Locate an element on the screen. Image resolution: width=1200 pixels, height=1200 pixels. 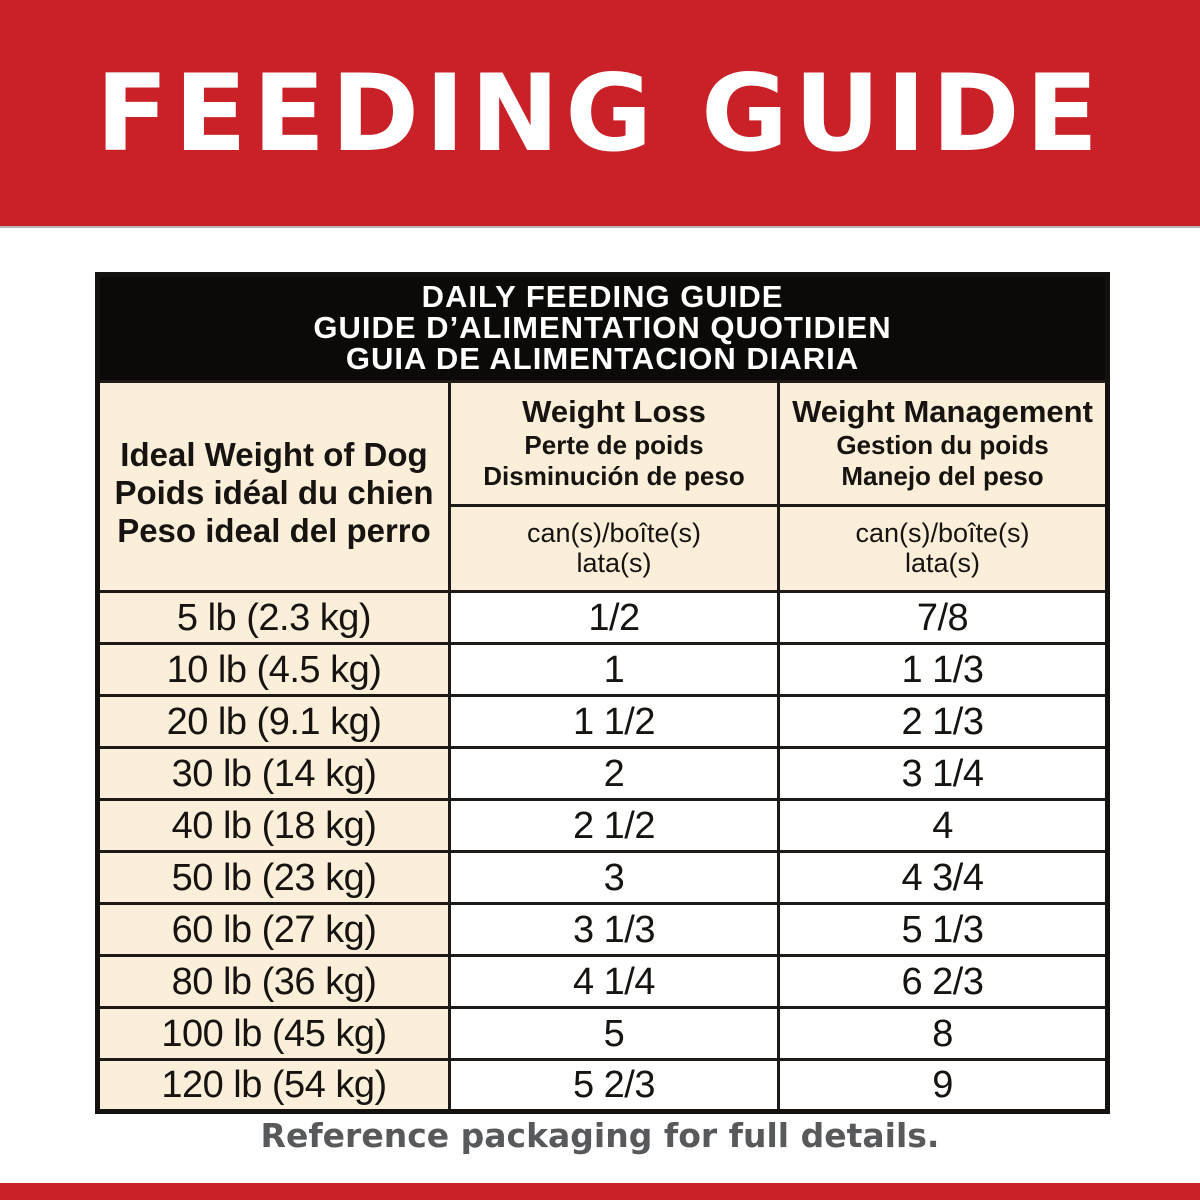
table-row: 50 lb (23 kg) 3 4 3/4 is located at coordinates (603, 877).